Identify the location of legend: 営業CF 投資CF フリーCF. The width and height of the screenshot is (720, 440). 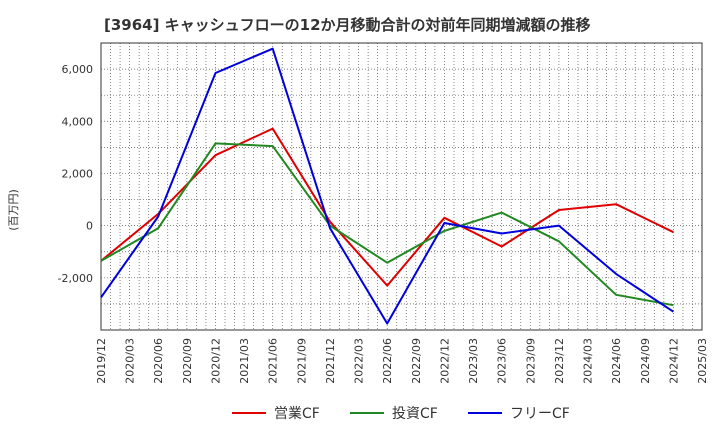
(401, 414).